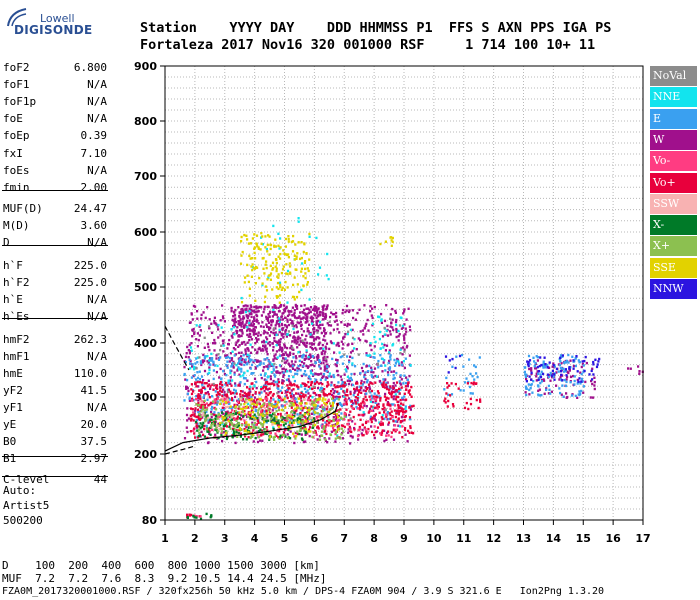  Describe the element at coordinates (13, 300) in the screenshot. I see `param-key: h`E` at that location.